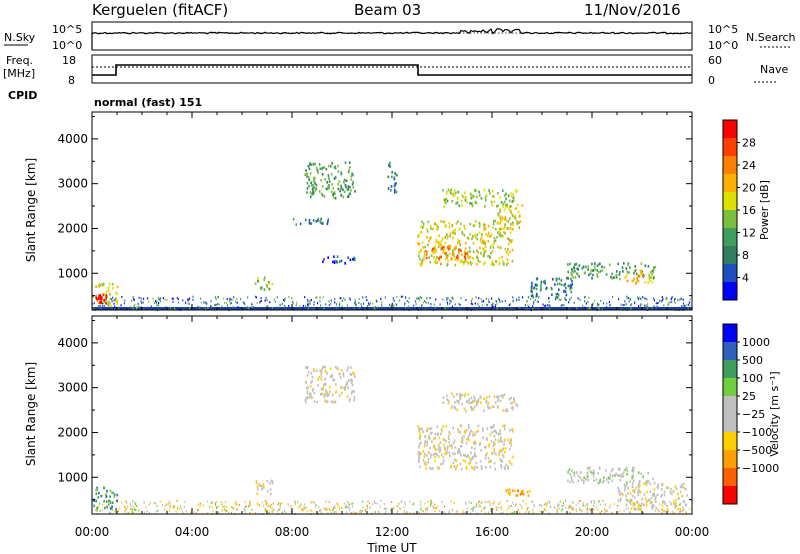 This screenshot has width=800, height=554. What do you see at coordinates (749, 143) in the screenshot?
I see `colorbar-tick-label: 28` at bounding box center [749, 143].